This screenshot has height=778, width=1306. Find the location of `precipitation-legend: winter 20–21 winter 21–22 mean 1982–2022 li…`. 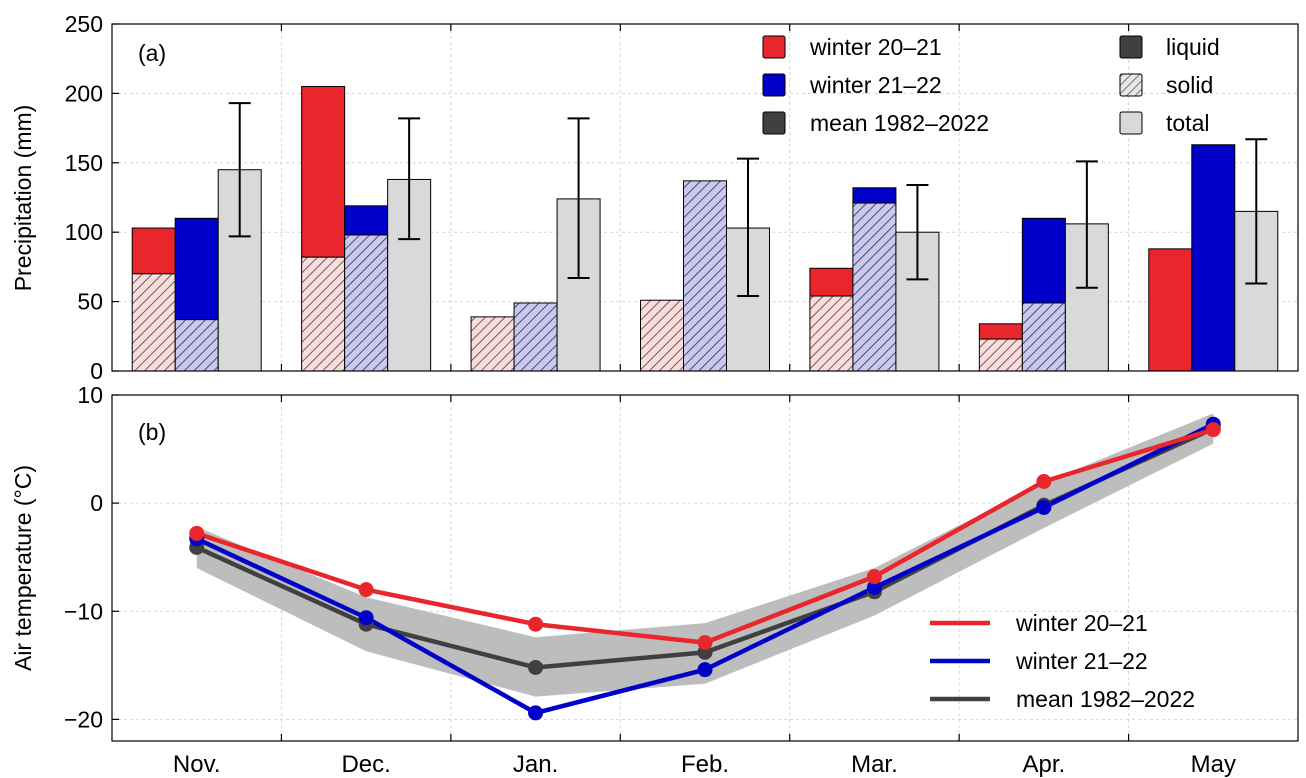

precipitation-legend: winter 20–21 winter 21–22 mean 1982–2022 li… is located at coordinates (991, 85).